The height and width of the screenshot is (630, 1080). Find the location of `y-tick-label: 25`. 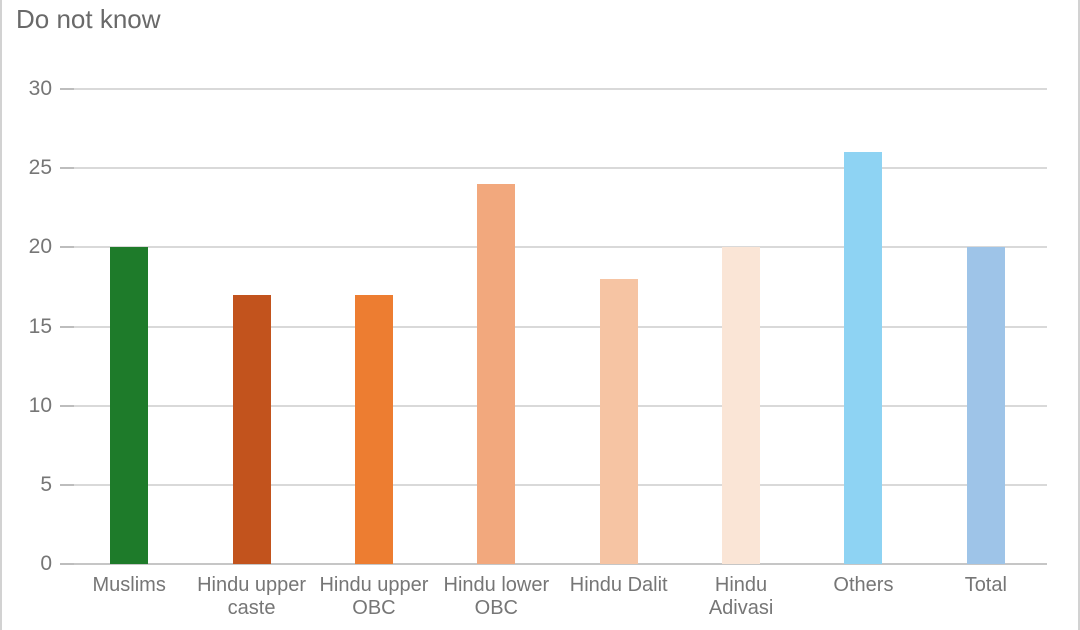

y-tick-label: 25 is located at coordinates (40, 168).